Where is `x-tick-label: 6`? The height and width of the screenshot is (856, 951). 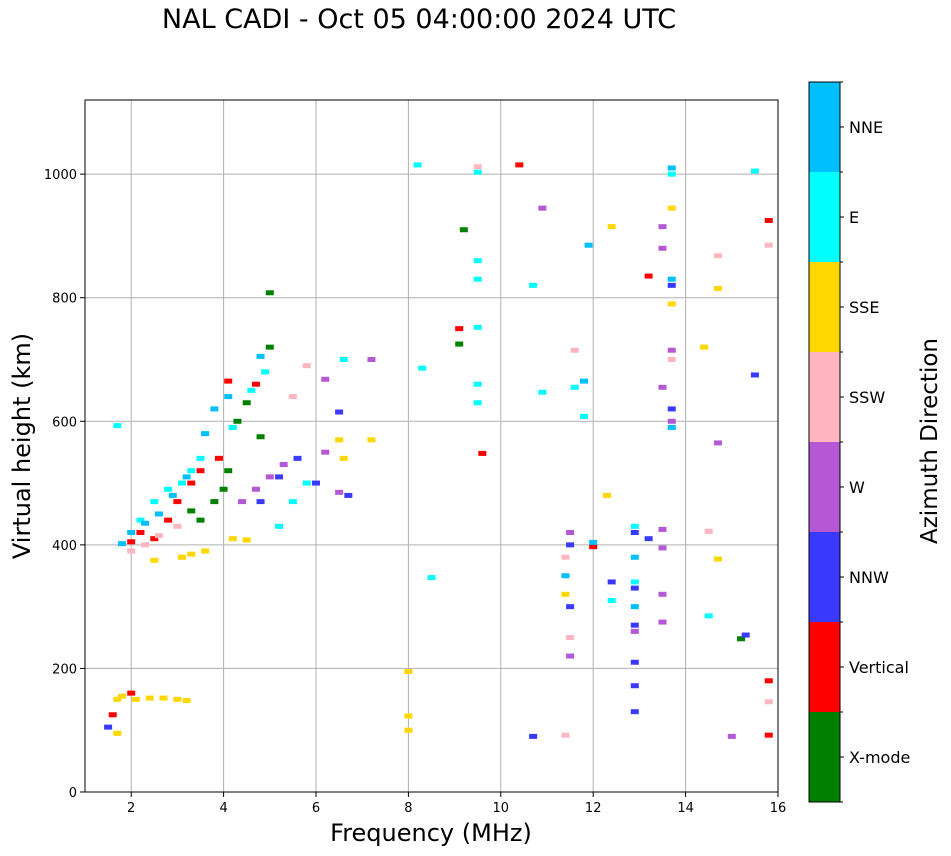 x-tick-label: 6 is located at coordinates (316, 808).